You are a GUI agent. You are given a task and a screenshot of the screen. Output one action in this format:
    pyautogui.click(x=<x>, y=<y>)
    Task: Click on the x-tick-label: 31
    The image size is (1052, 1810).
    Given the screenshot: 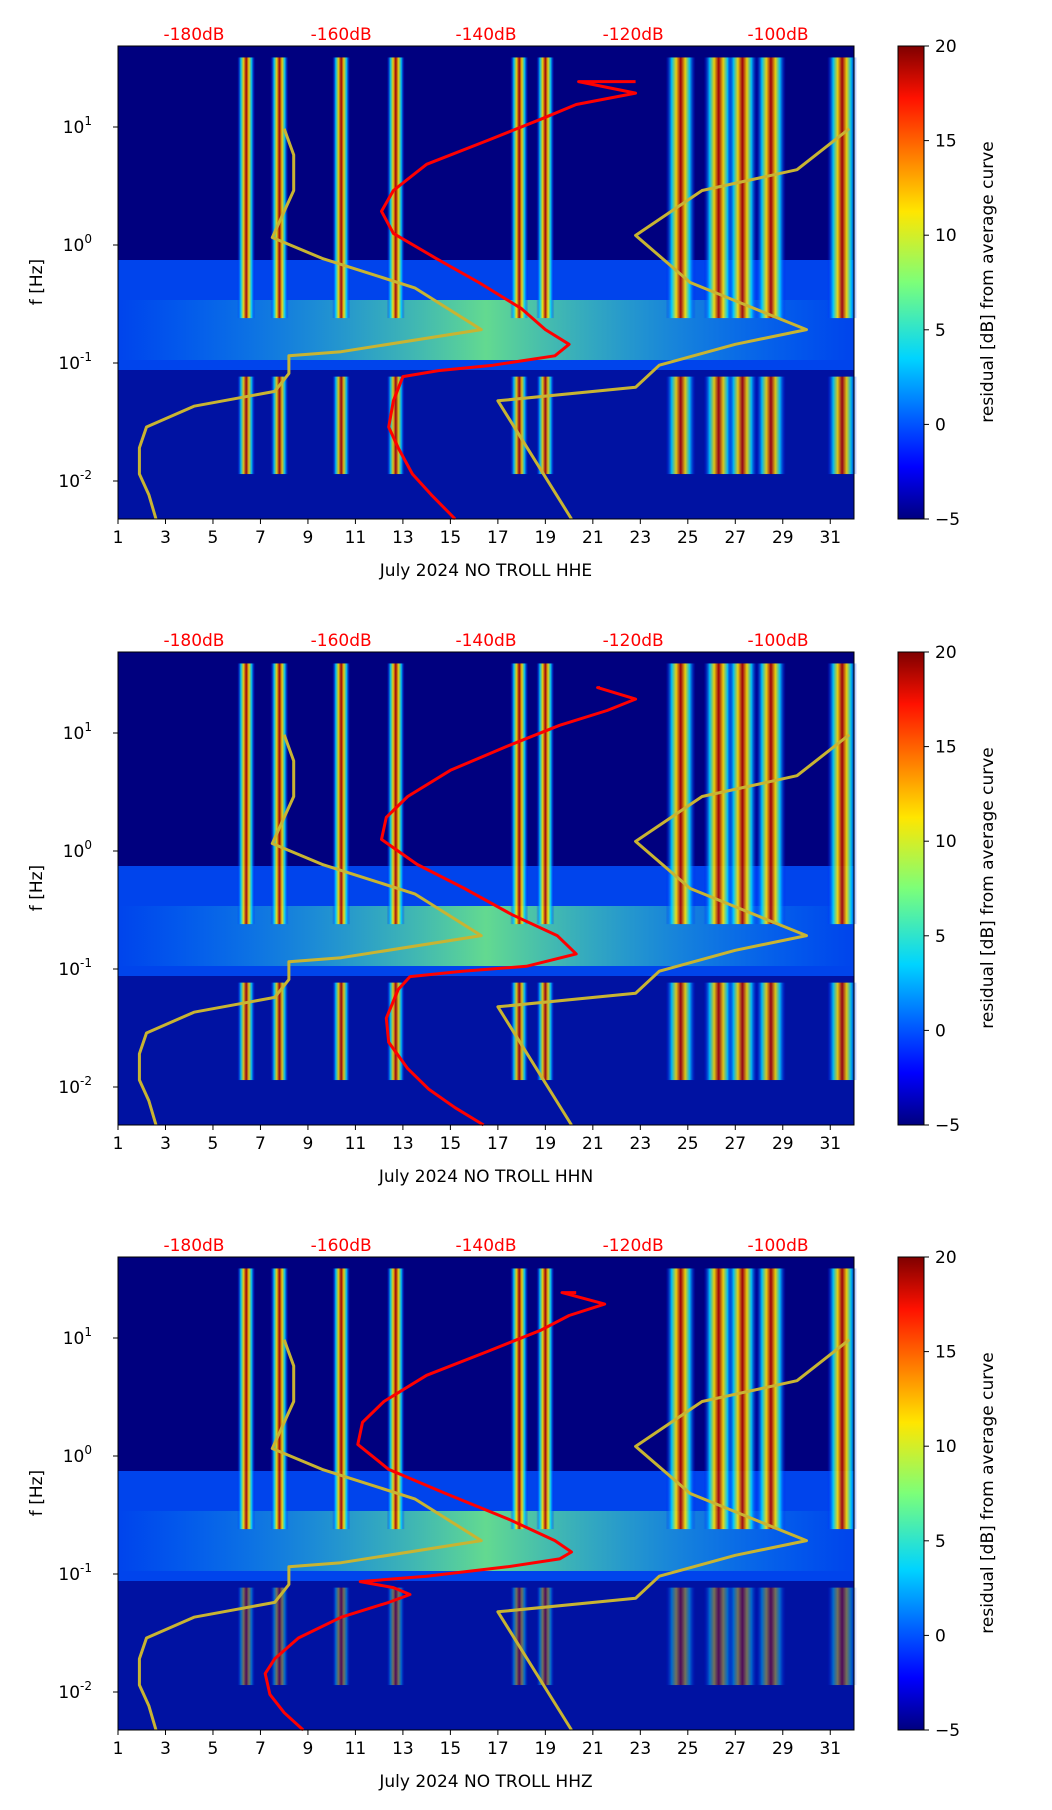 What is the action you would take?
    pyautogui.click(x=830, y=1144)
    